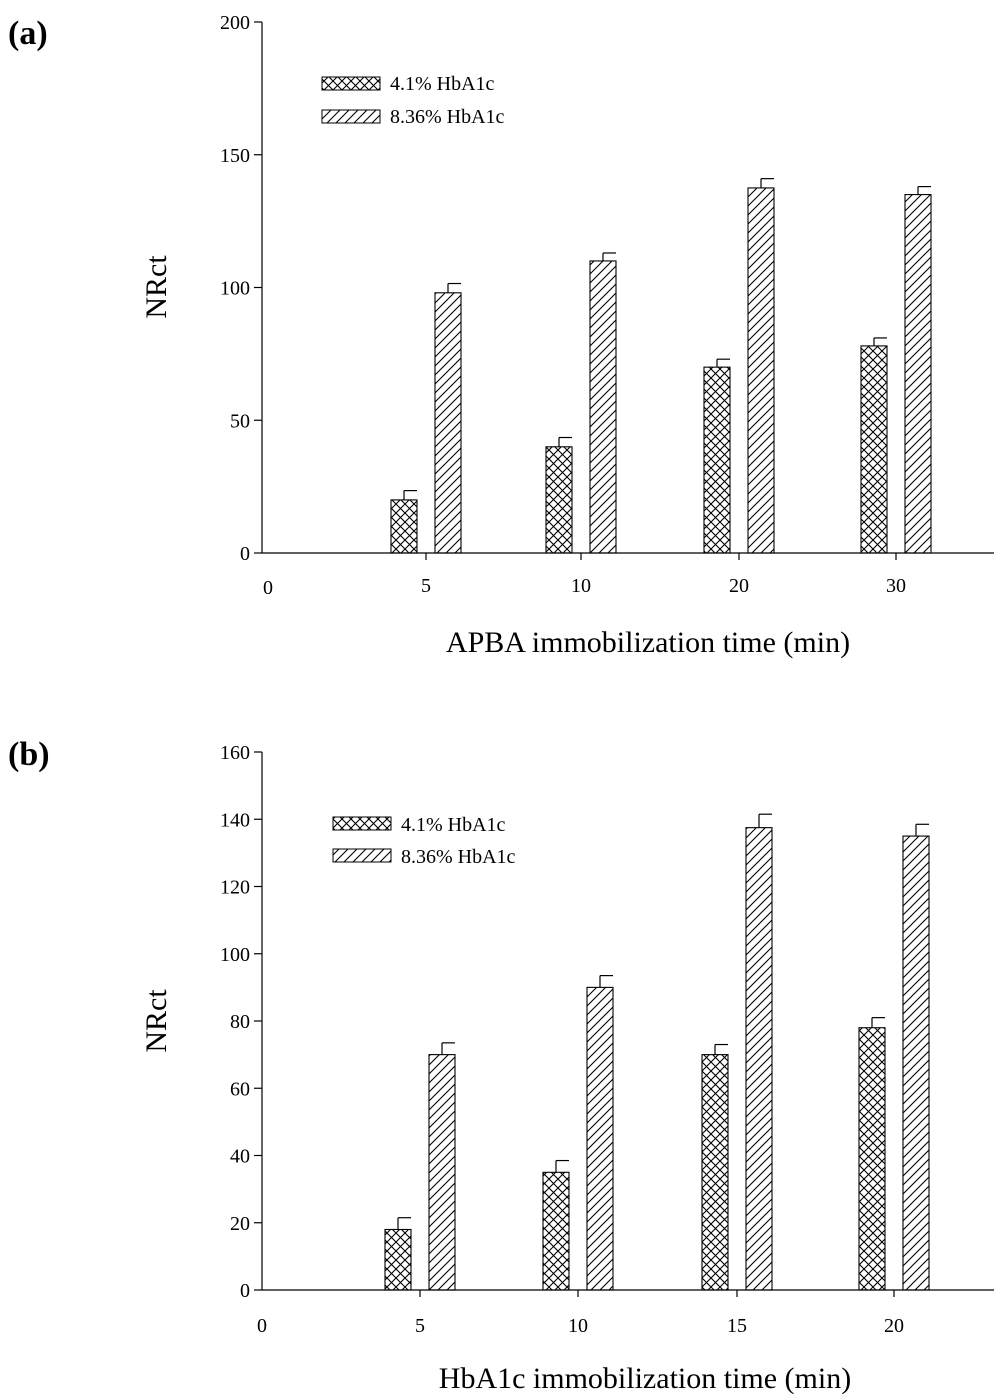 The image size is (994, 1394). Describe the element at coordinates (156, 1021) in the screenshot. I see `y-axis-title-b: NRct` at that location.